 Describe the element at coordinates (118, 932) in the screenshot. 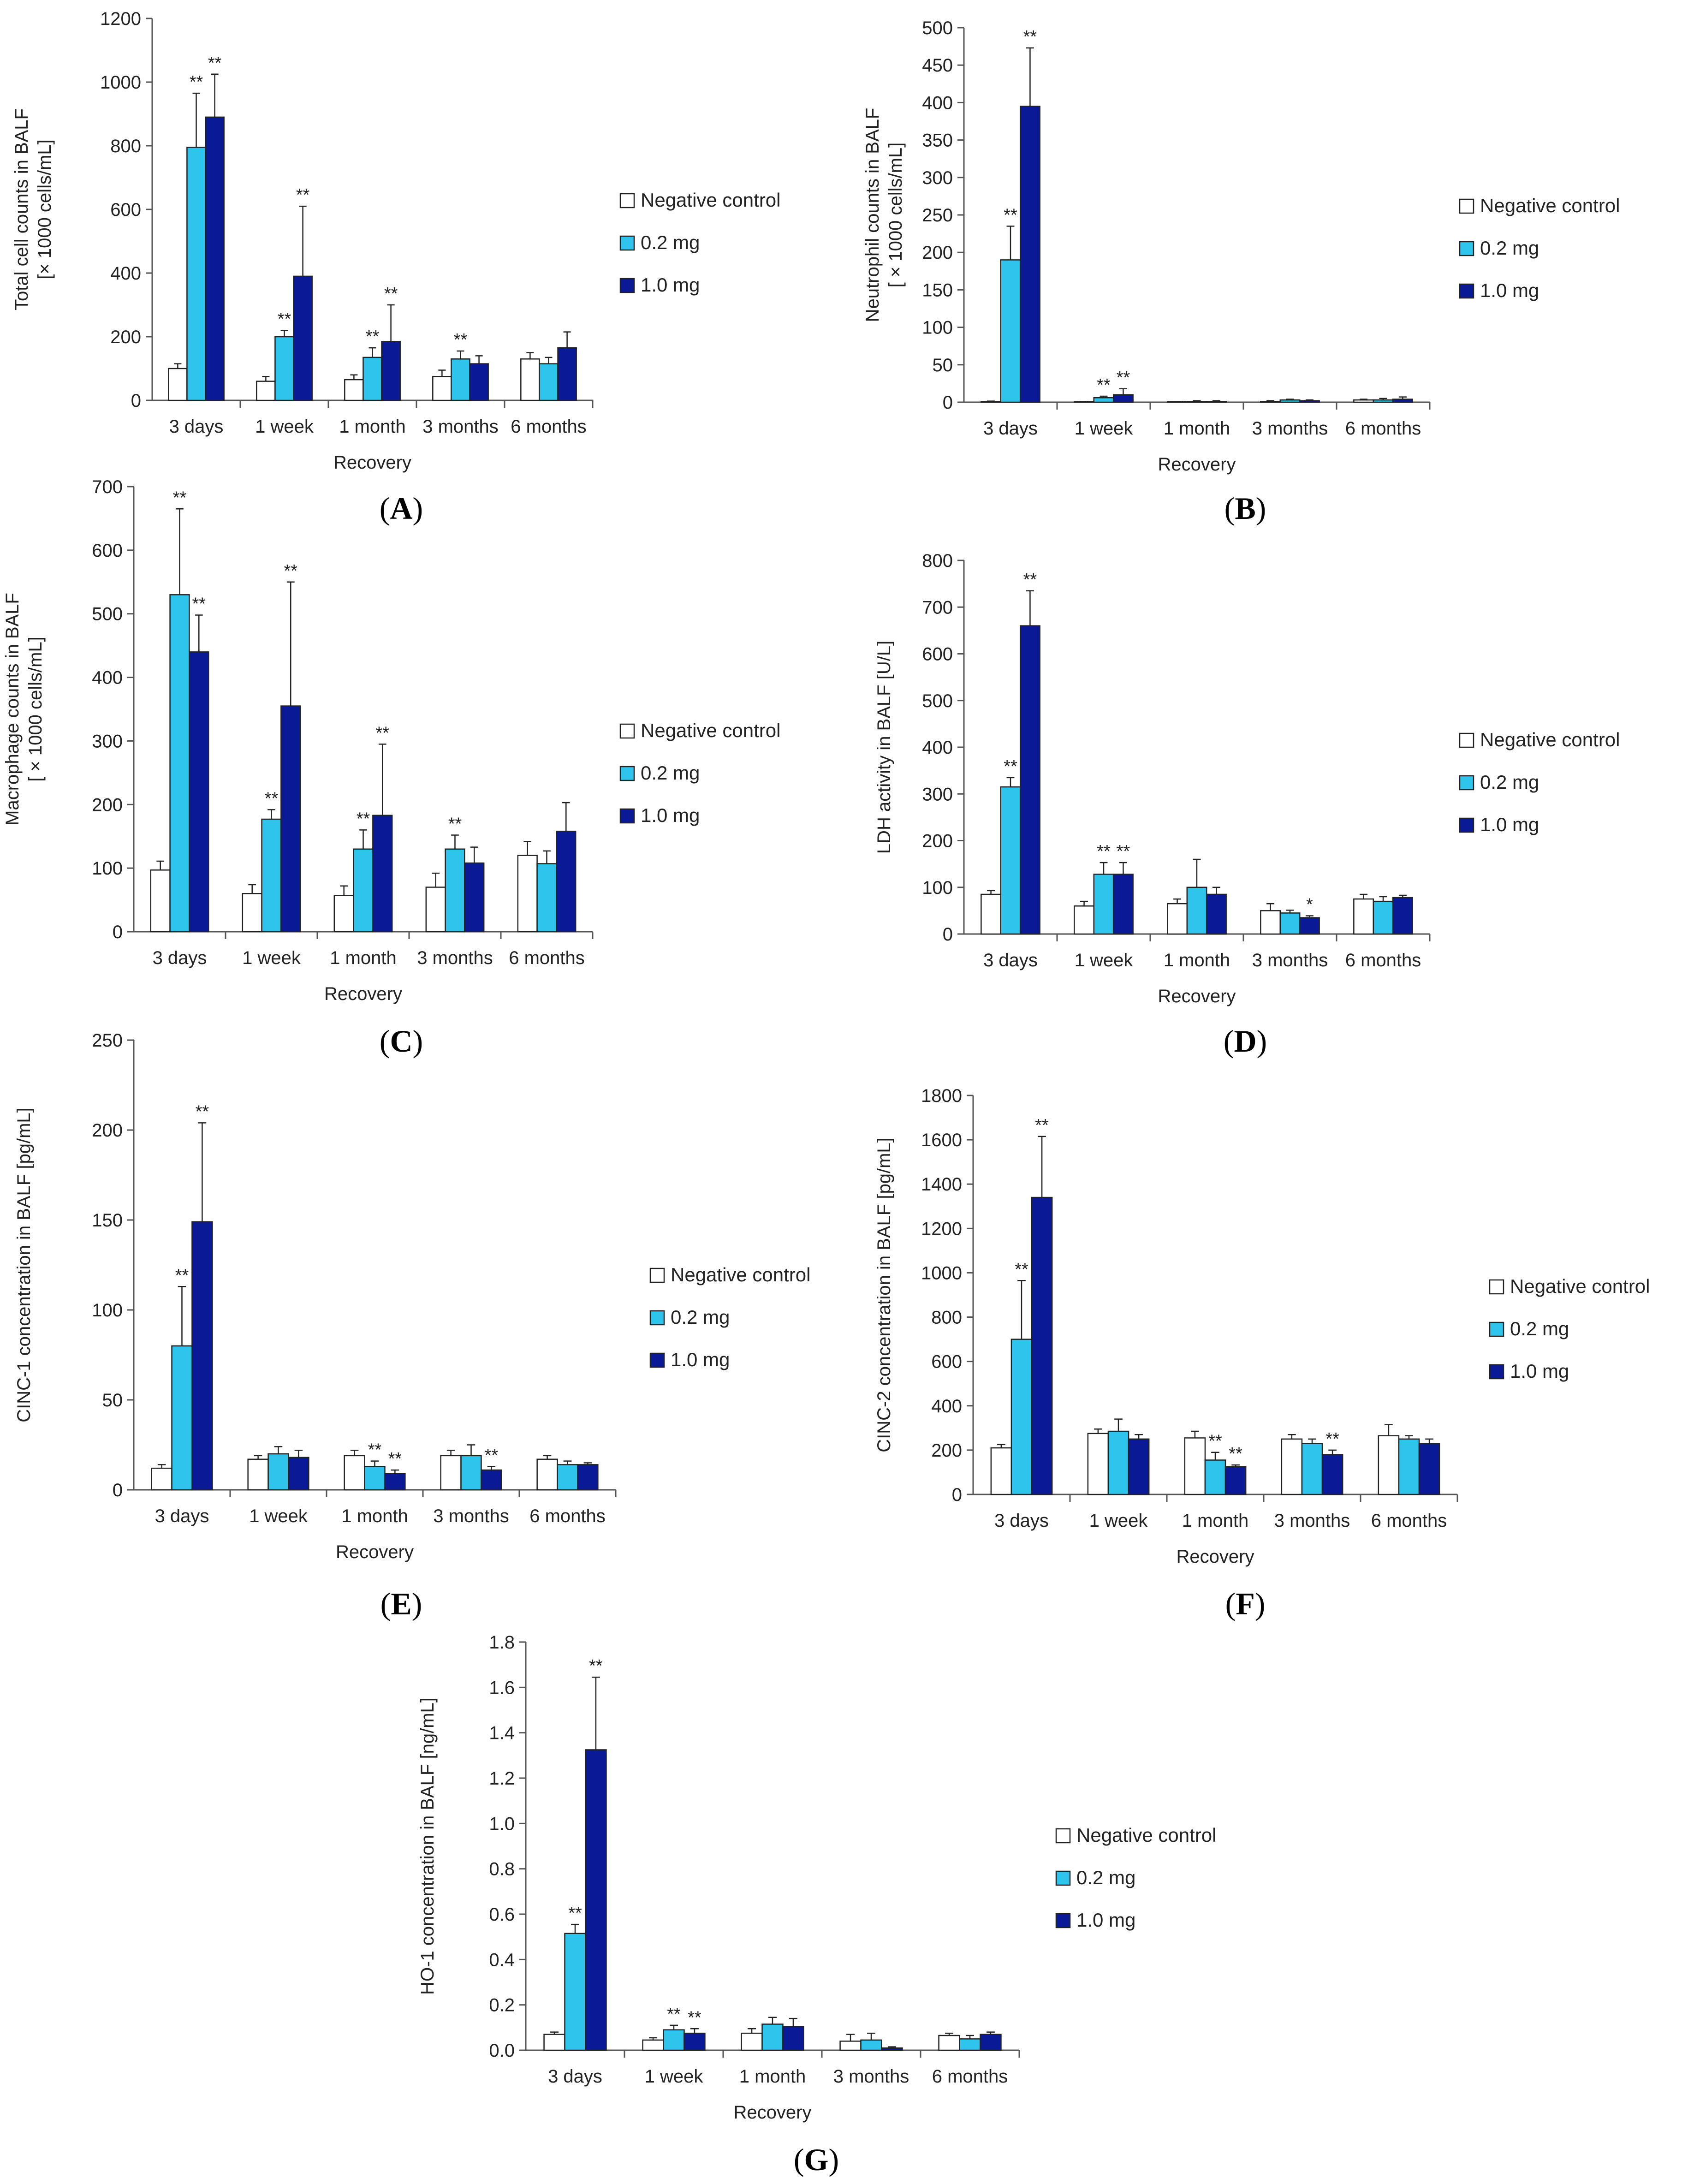

I see `y-tick-label: 0` at that location.